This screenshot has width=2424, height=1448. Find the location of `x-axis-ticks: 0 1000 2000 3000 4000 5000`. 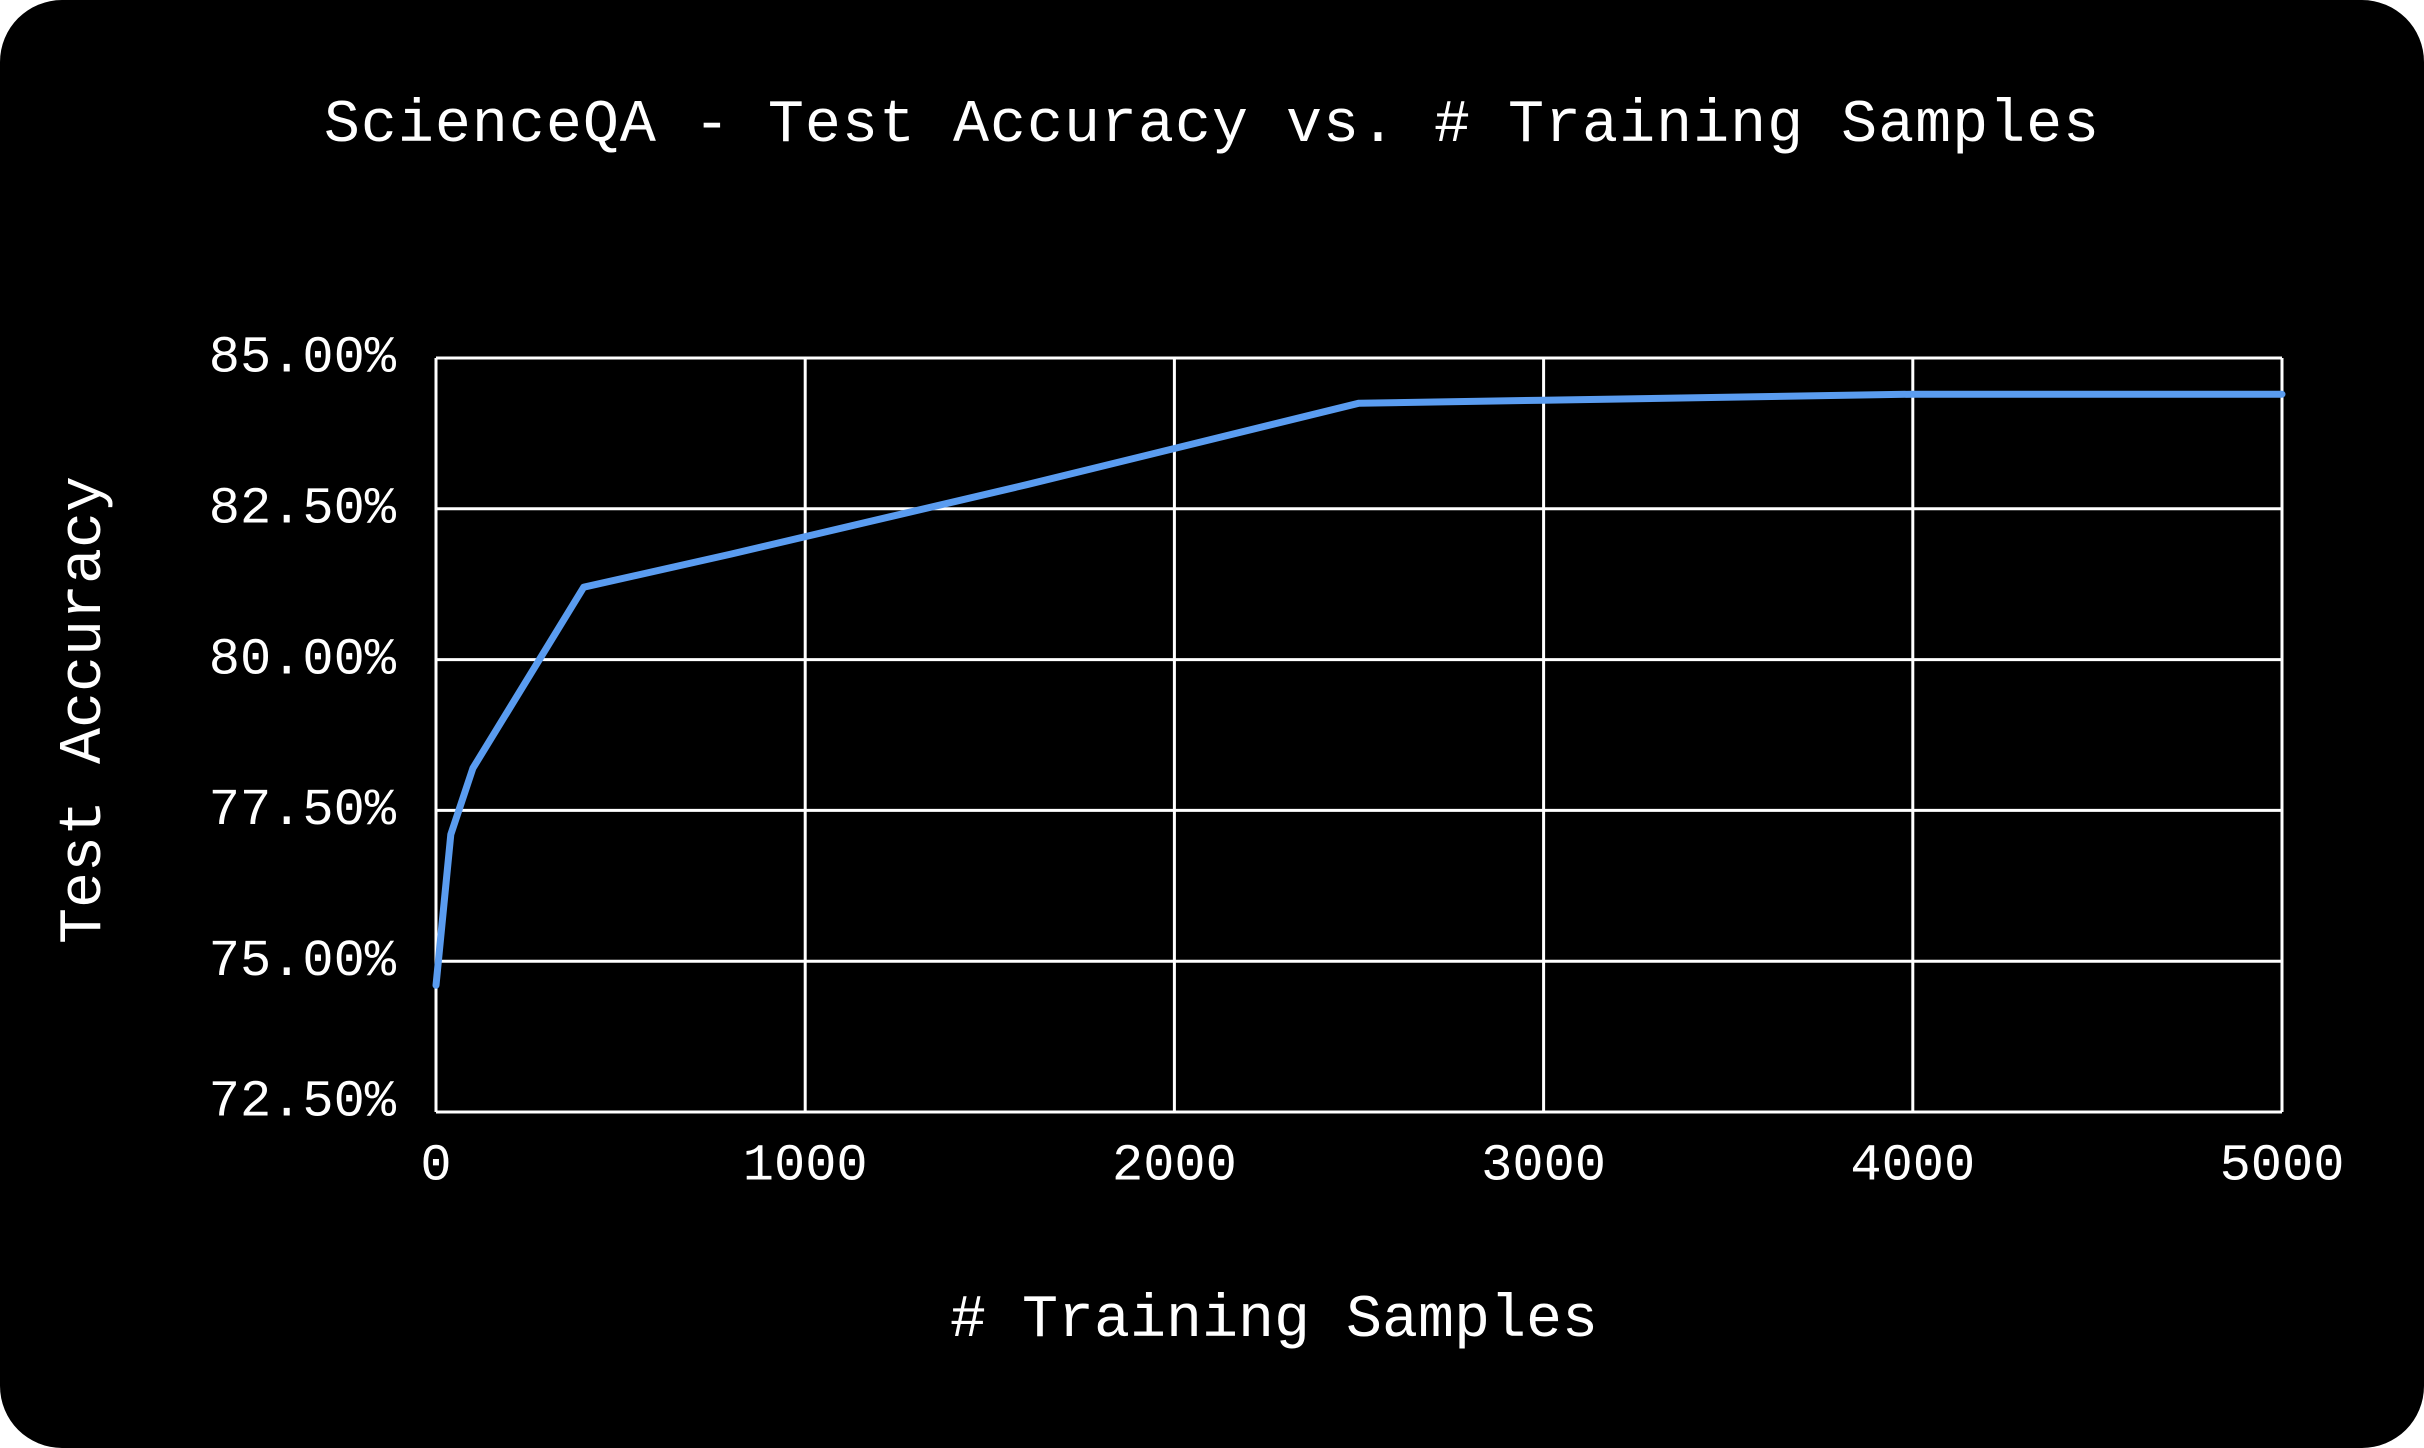

x-axis-ticks: 0 1000 2000 3000 4000 5000 is located at coordinates (1382, 1166).